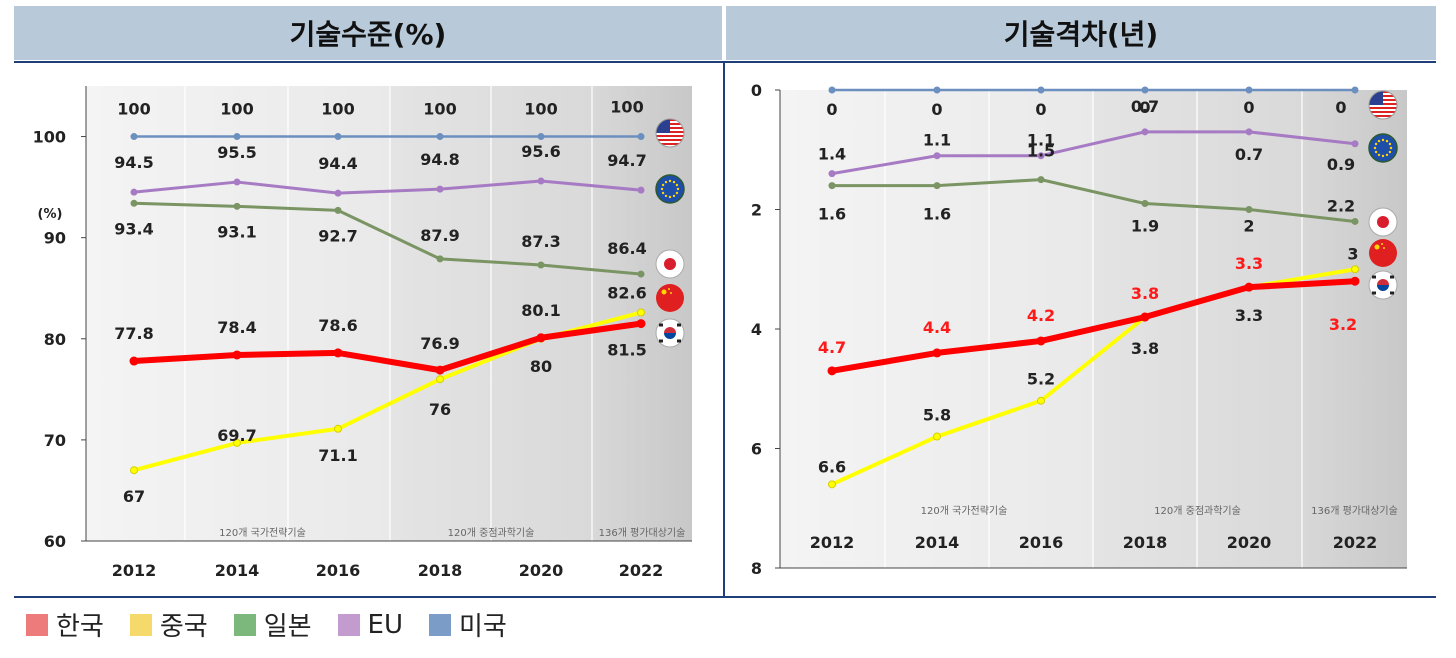  What do you see at coordinates (540, 109) in the screenshot?
I see `level-label-usa-2020: 100` at bounding box center [540, 109].